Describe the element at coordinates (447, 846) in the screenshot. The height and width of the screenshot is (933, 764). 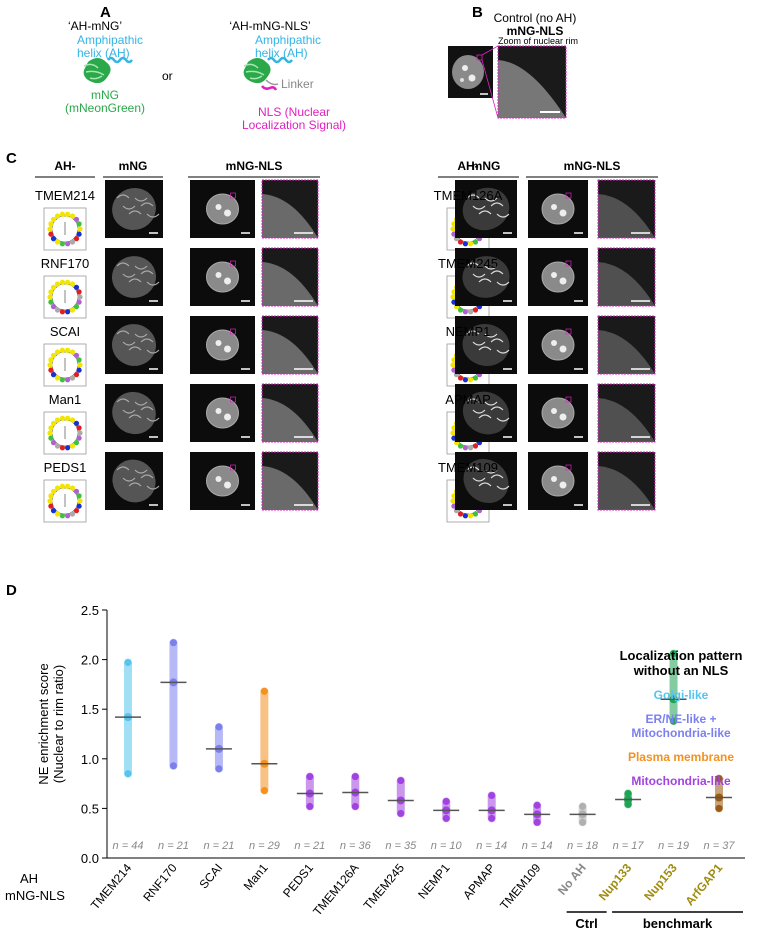
I see `n-label: n = 10` at that location.